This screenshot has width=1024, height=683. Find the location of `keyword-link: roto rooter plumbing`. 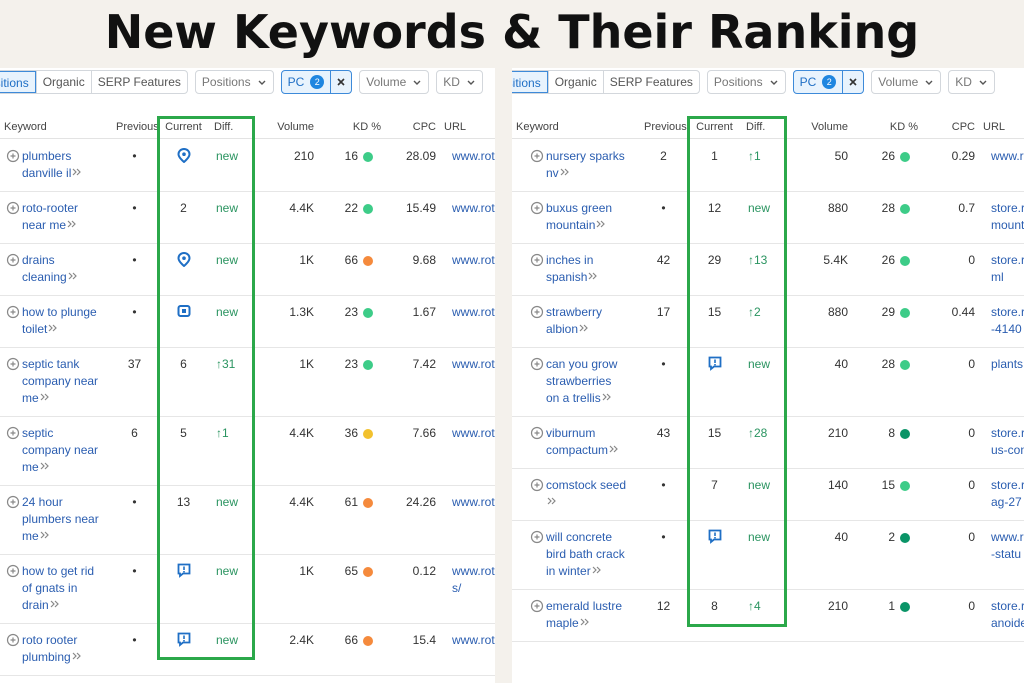

keyword-link: roto rooter plumbing is located at coordinates (62, 649).